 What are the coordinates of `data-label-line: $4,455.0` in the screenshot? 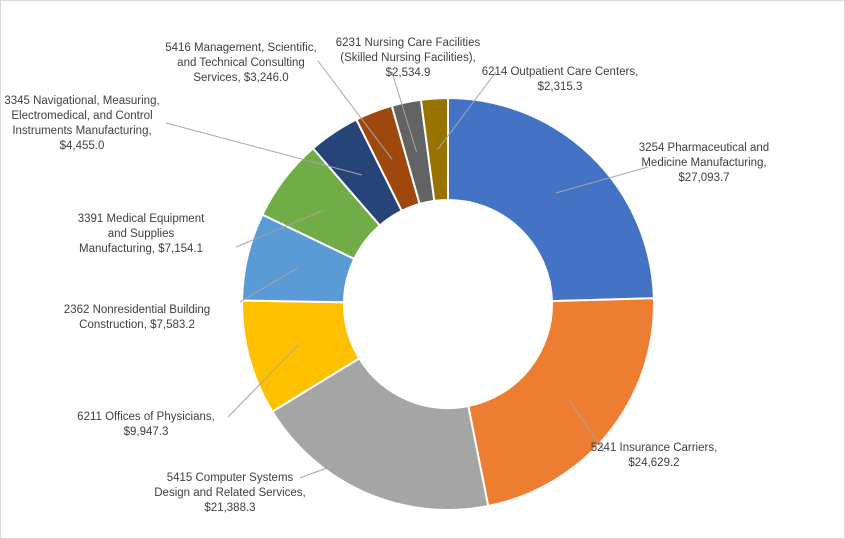 It's located at (82, 146).